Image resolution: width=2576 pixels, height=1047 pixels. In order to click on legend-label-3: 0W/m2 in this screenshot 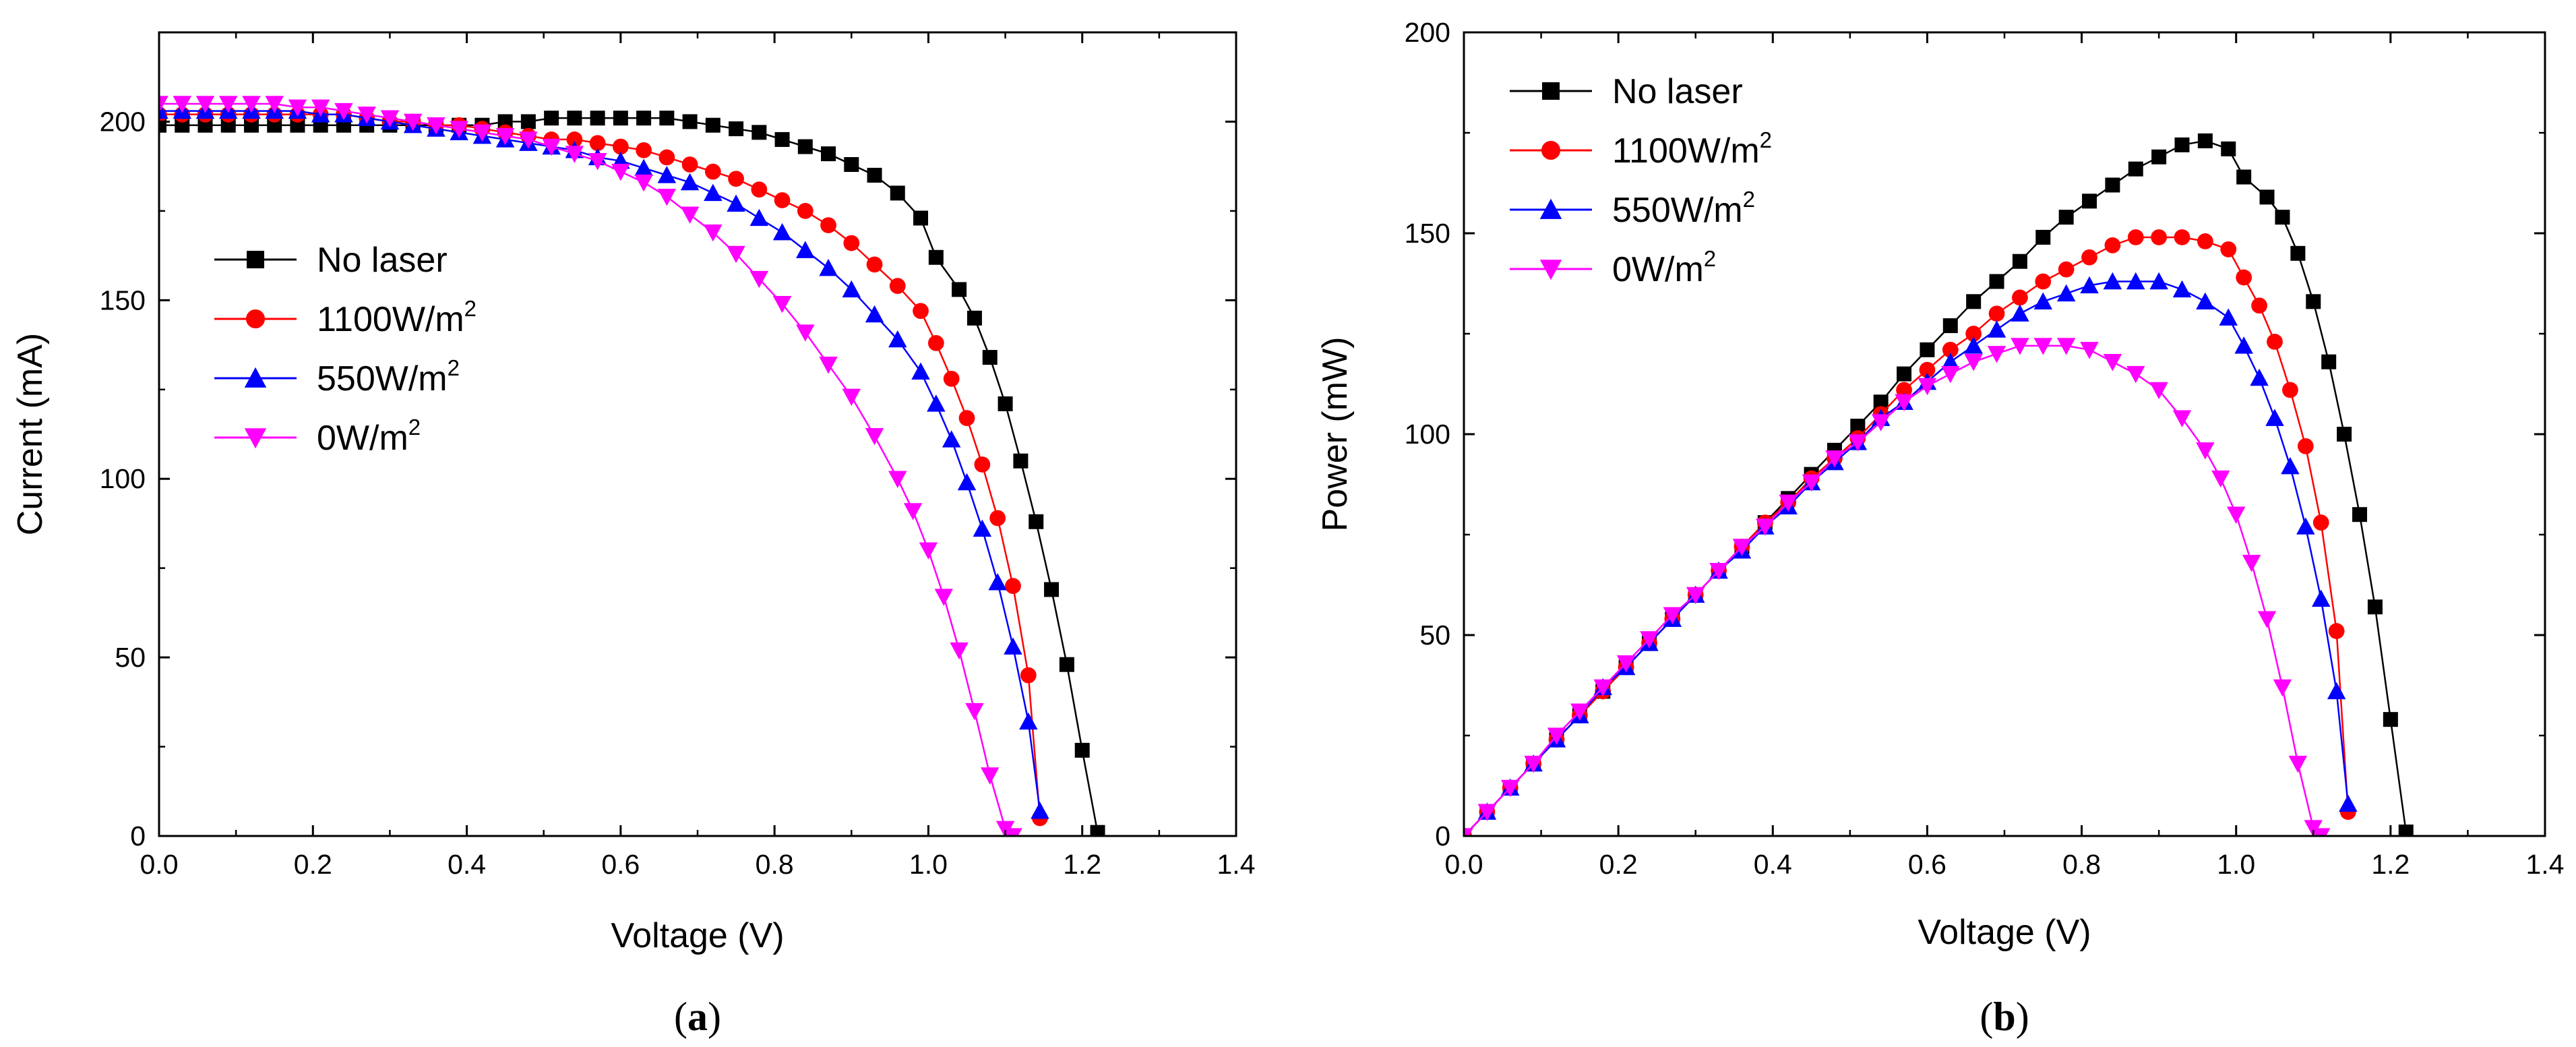, I will do `click(1664, 267)`.